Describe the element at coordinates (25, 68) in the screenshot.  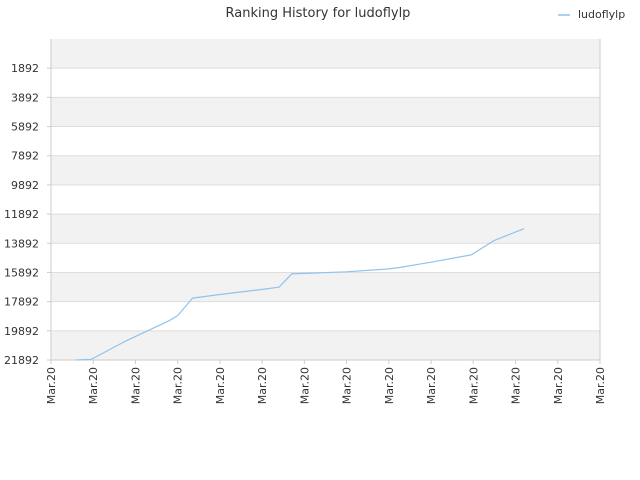
I see `y-tick-label: 1892` at that location.